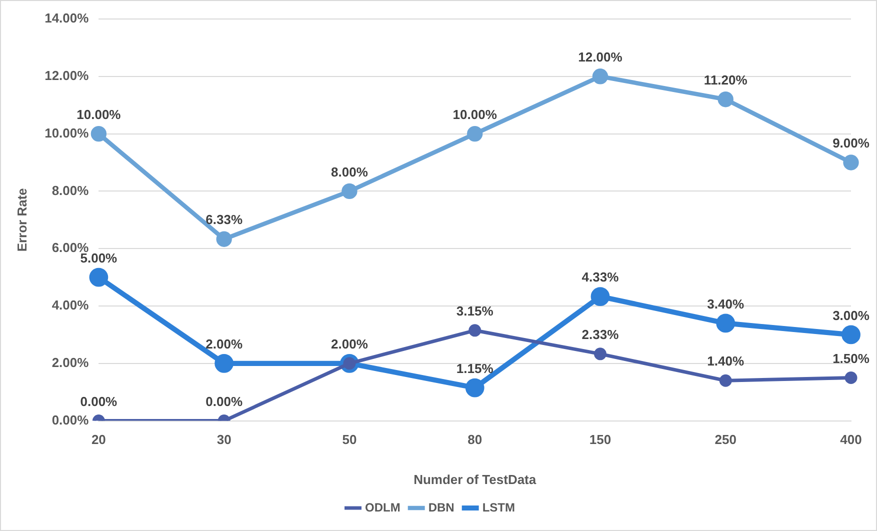 The image size is (877, 531). What do you see at coordinates (499, 507) in the screenshot?
I see `legend-label: LSTM` at bounding box center [499, 507].